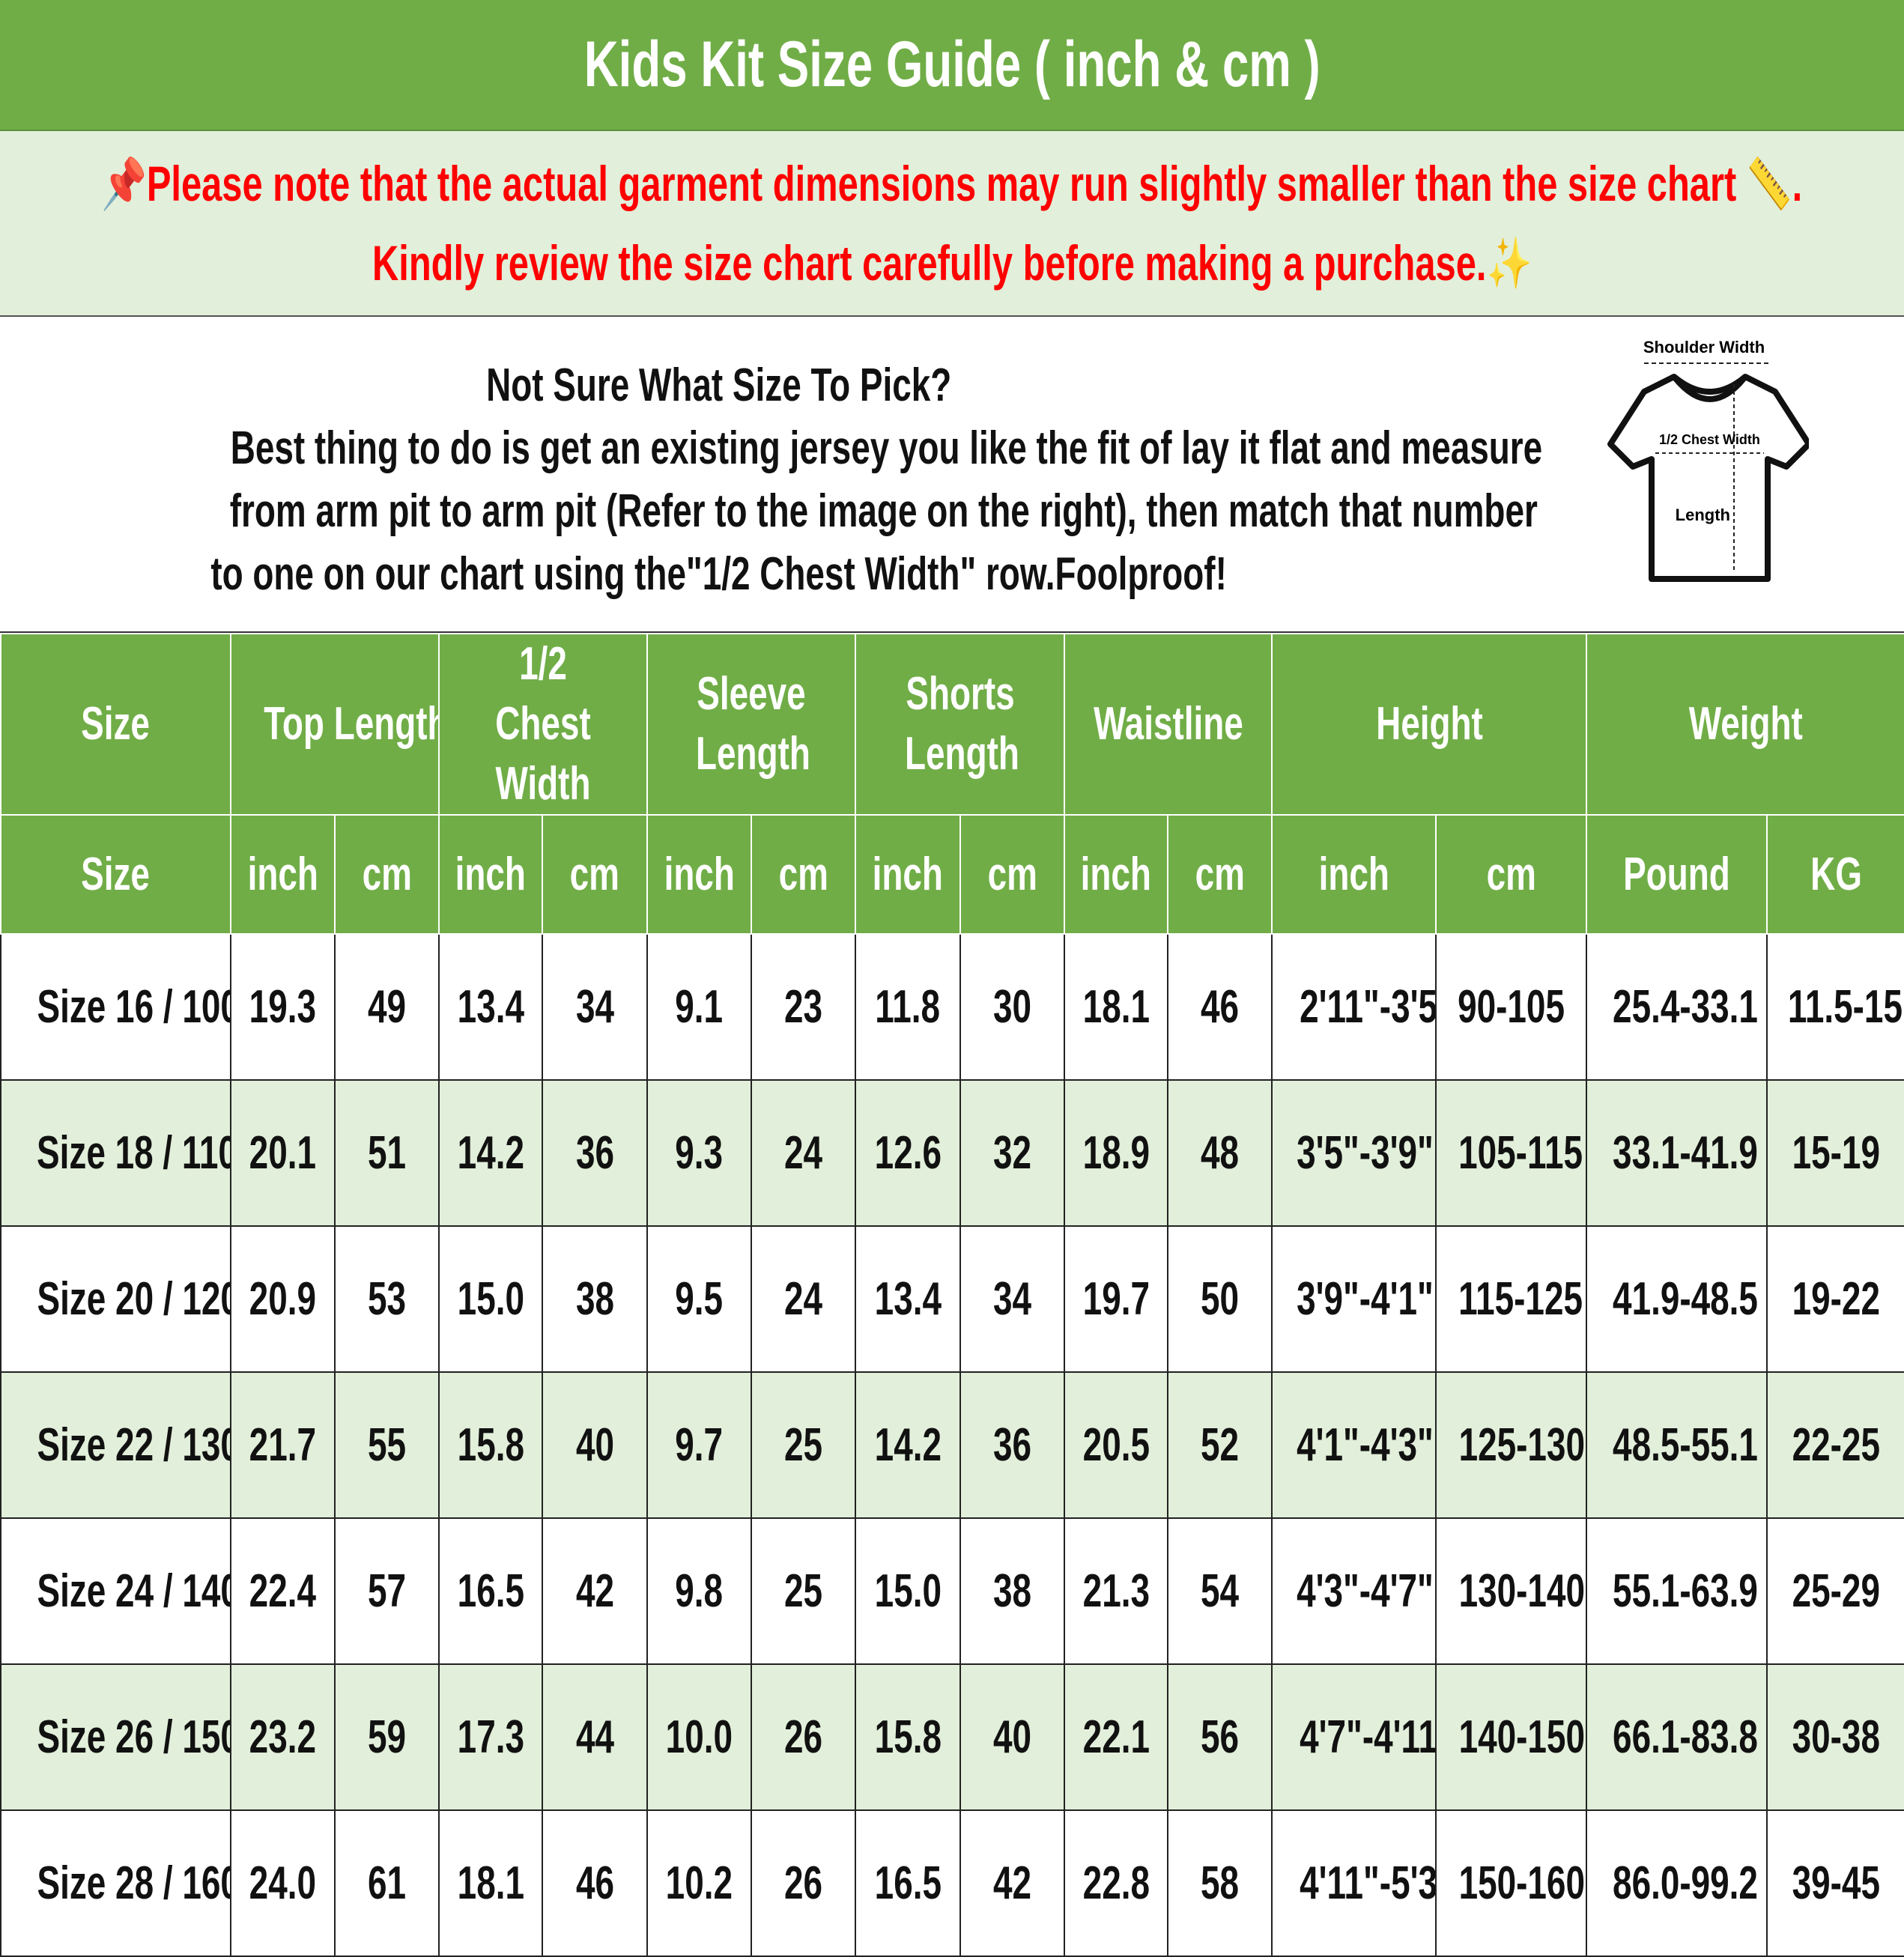 The height and width of the screenshot is (1957, 1904). I want to click on table-cell: Size 28 / 160, so click(115, 1883).